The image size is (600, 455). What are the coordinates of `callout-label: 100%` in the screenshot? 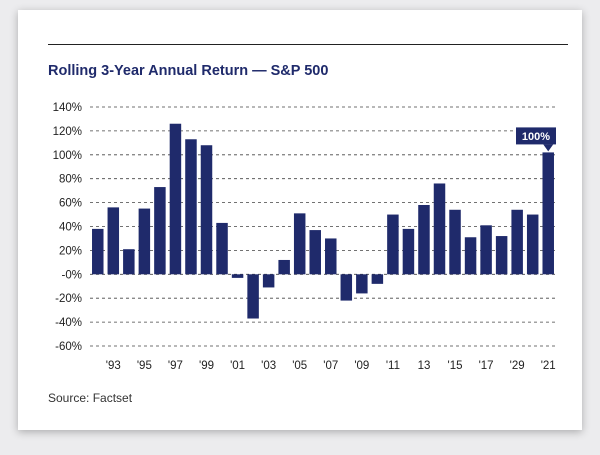 It's located at (536, 137).